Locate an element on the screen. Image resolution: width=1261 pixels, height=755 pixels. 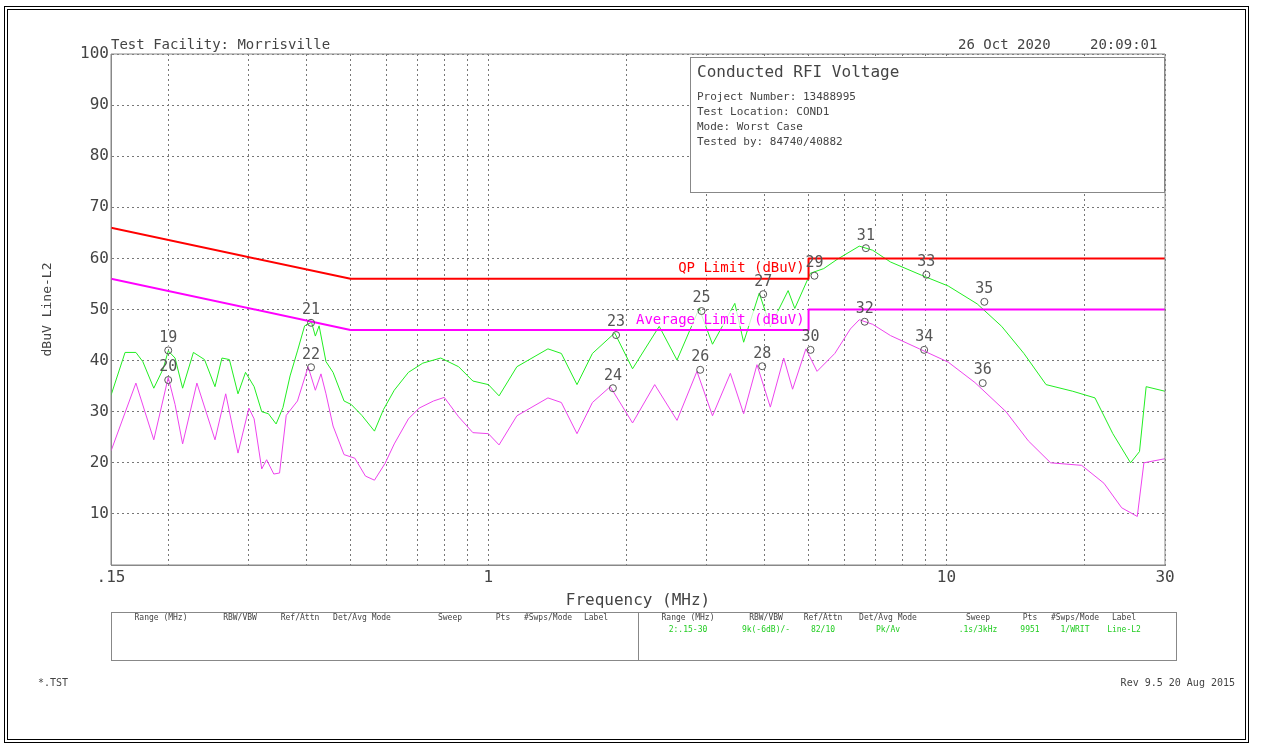
series-label: Average Limit (dBuV) is located at coordinates (720, 318).